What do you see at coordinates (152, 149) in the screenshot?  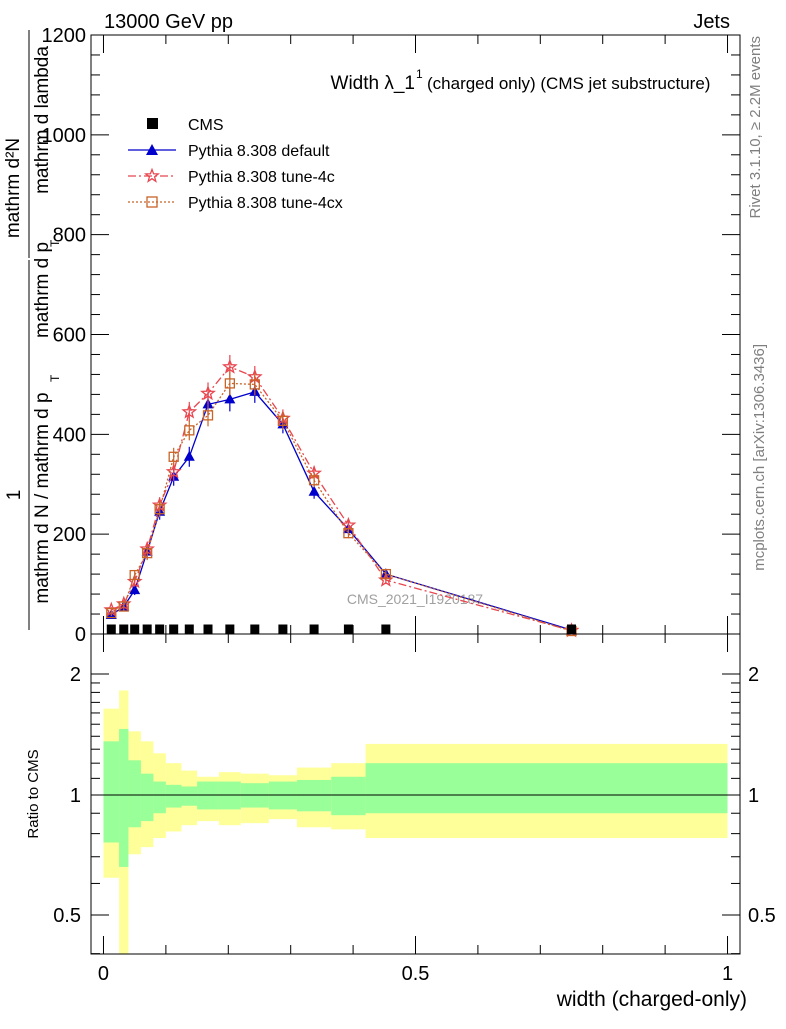 I see `legend-marker-default` at bounding box center [152, 149].